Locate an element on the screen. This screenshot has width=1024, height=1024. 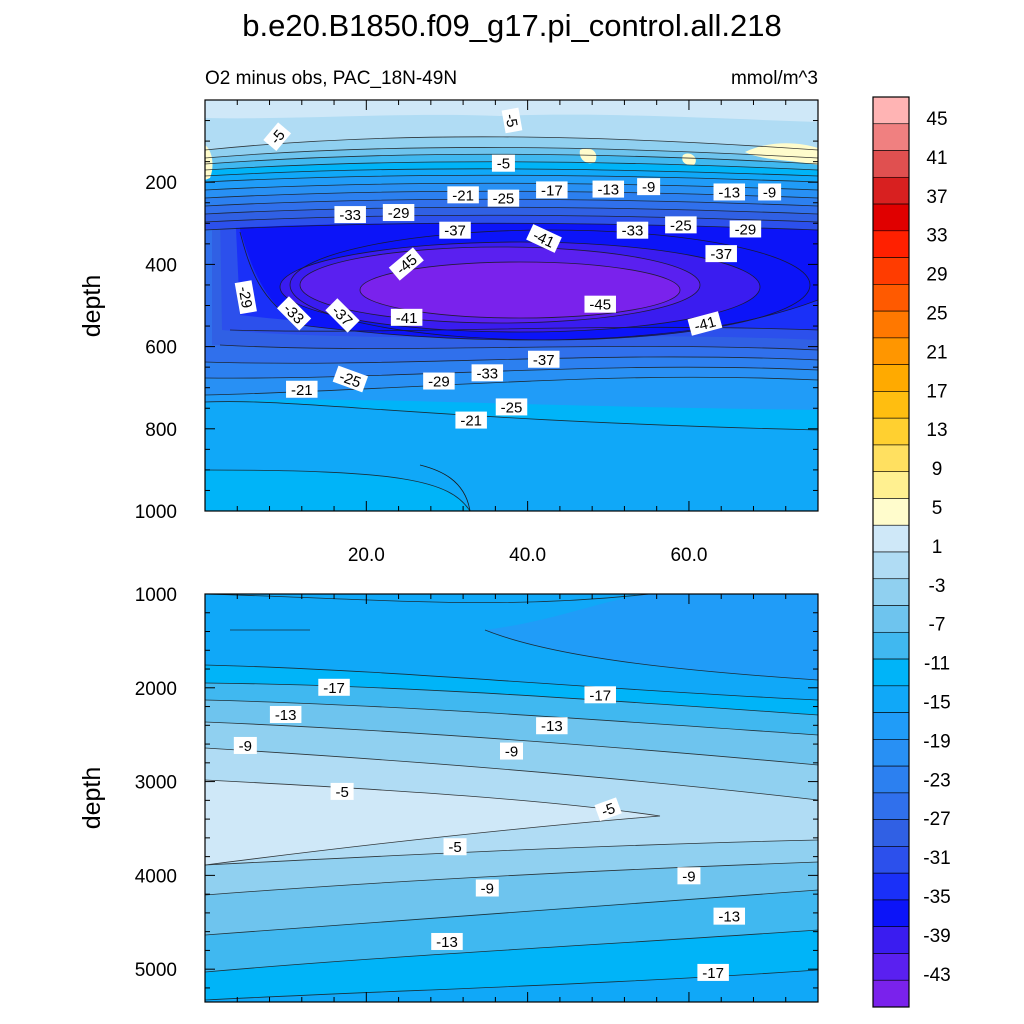
top-x-tick-label: 20.0 is located at coordinates (366, 555).